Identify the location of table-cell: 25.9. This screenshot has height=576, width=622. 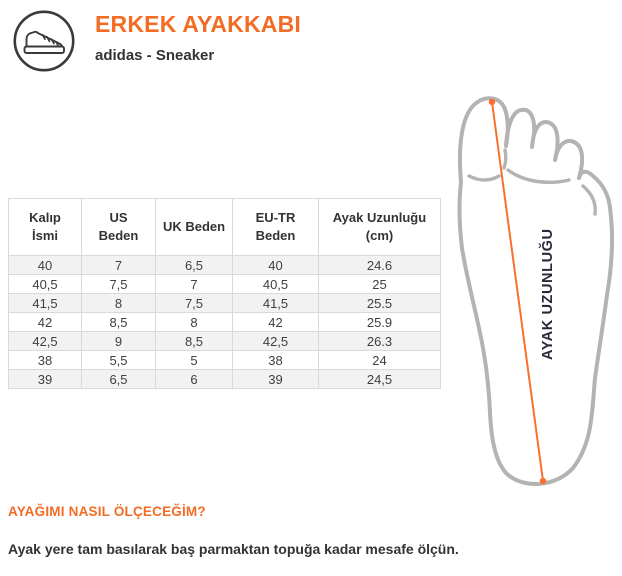
(379, 322).